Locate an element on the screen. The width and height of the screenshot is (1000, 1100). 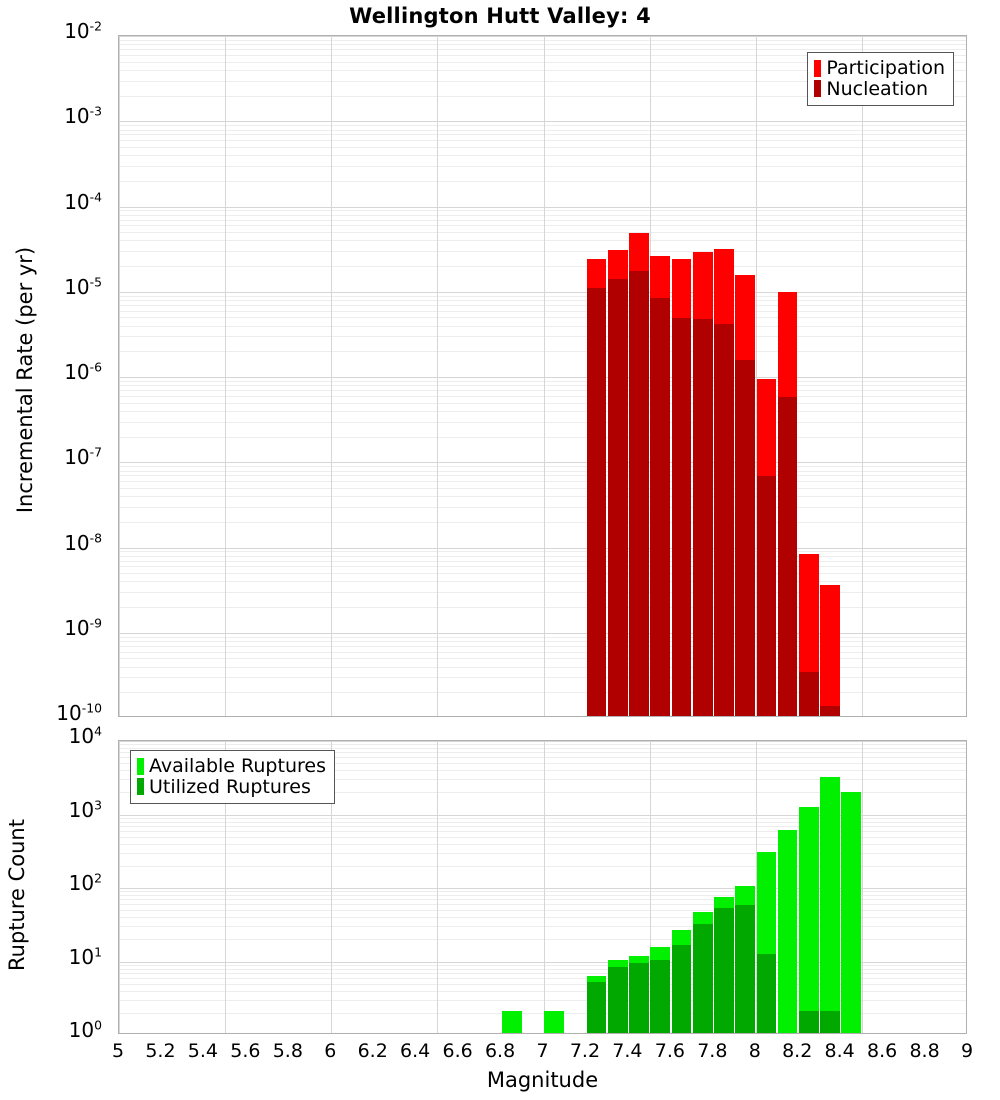
top-panel-legend: Participation Nucleation is located at coordinates (880, 79).